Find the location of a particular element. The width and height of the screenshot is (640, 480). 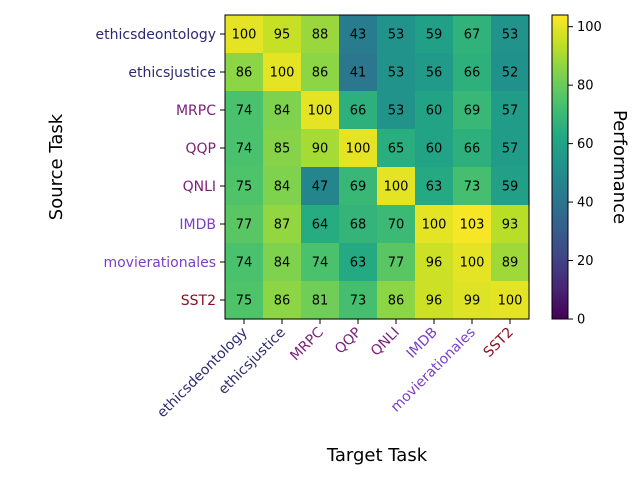

cell-value-label: 43 is located at coordinates (358, 35).